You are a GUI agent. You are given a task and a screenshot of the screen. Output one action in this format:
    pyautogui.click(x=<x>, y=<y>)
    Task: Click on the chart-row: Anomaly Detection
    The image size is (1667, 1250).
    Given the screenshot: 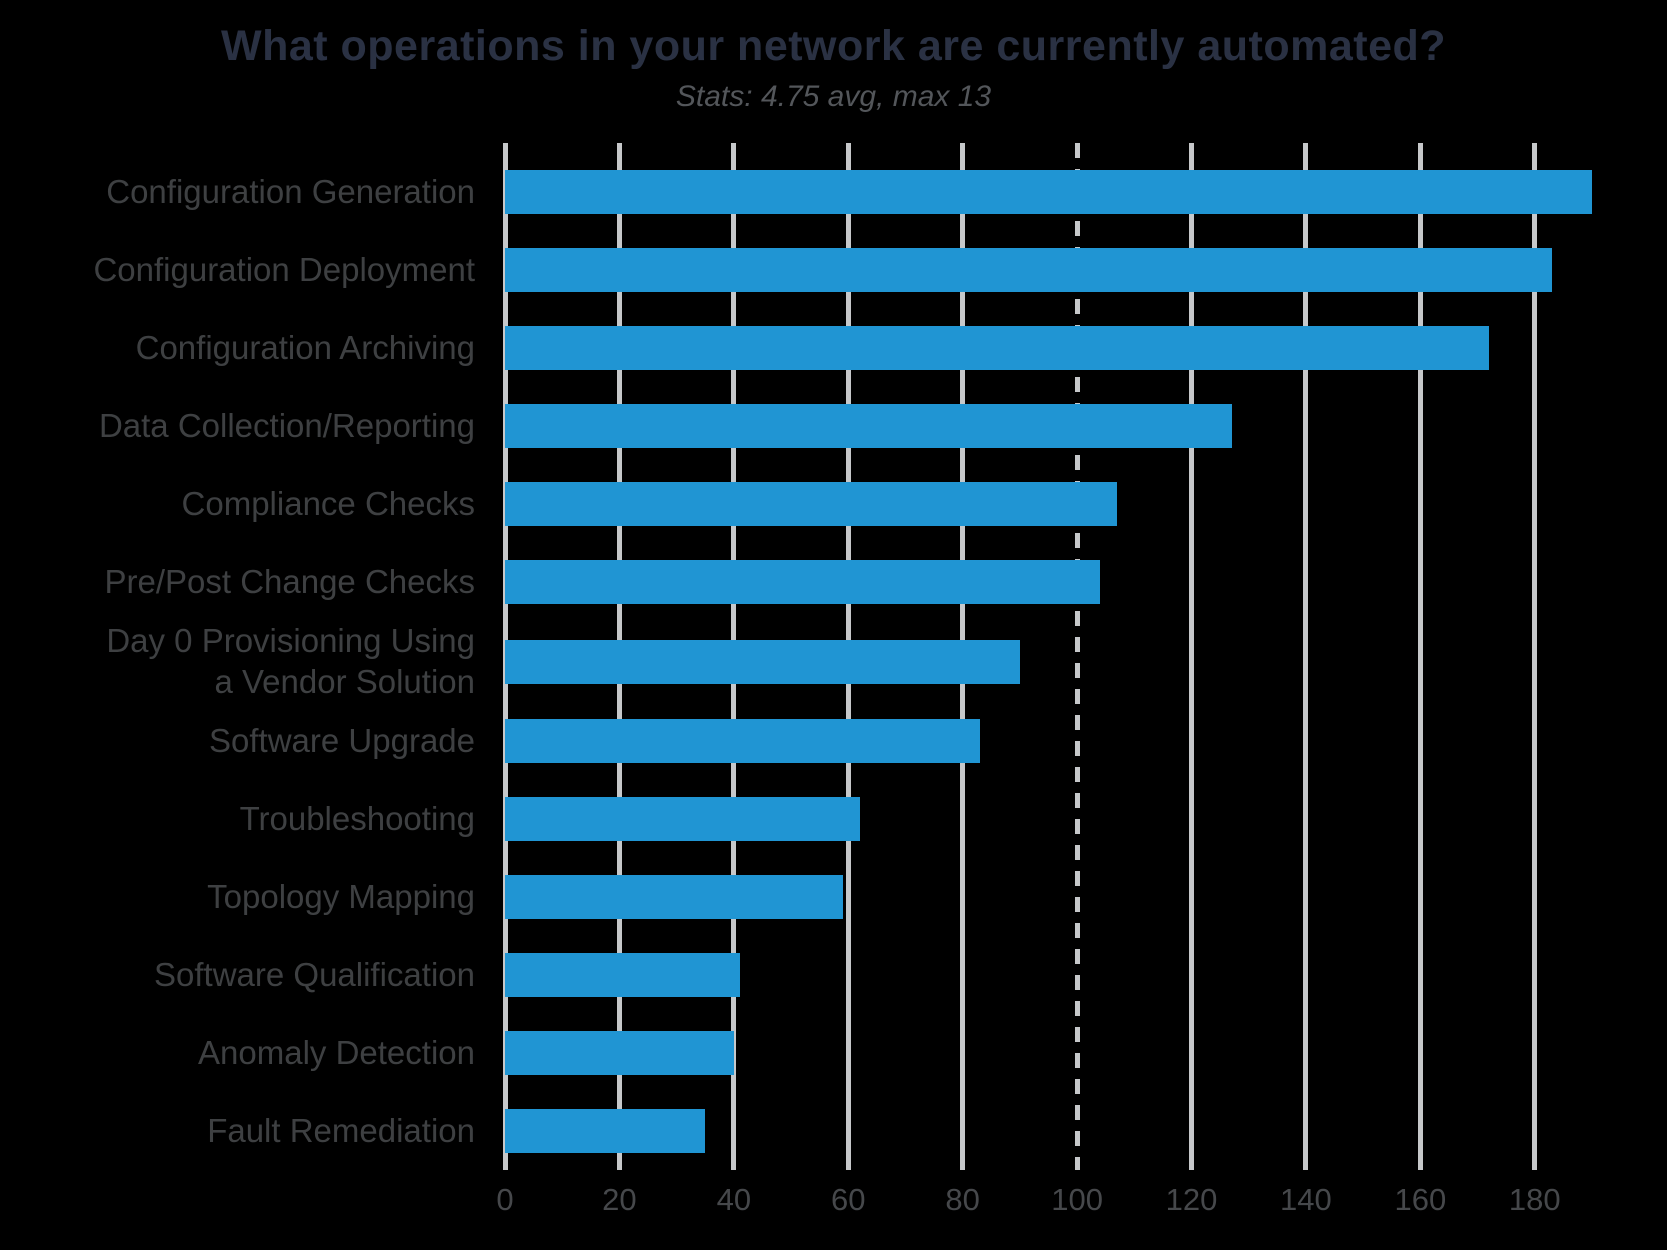 What is the action you would take?
    pyautogui.click(x=816, y=1053)
    